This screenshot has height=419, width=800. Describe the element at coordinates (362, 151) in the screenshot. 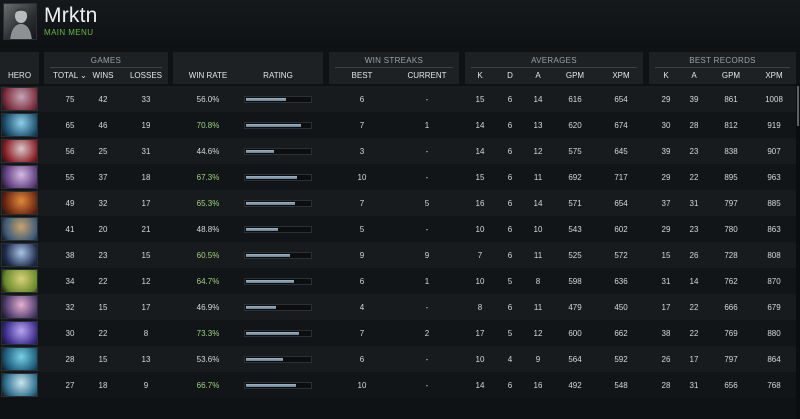

I see `cell-best-streak: 3` at that location.